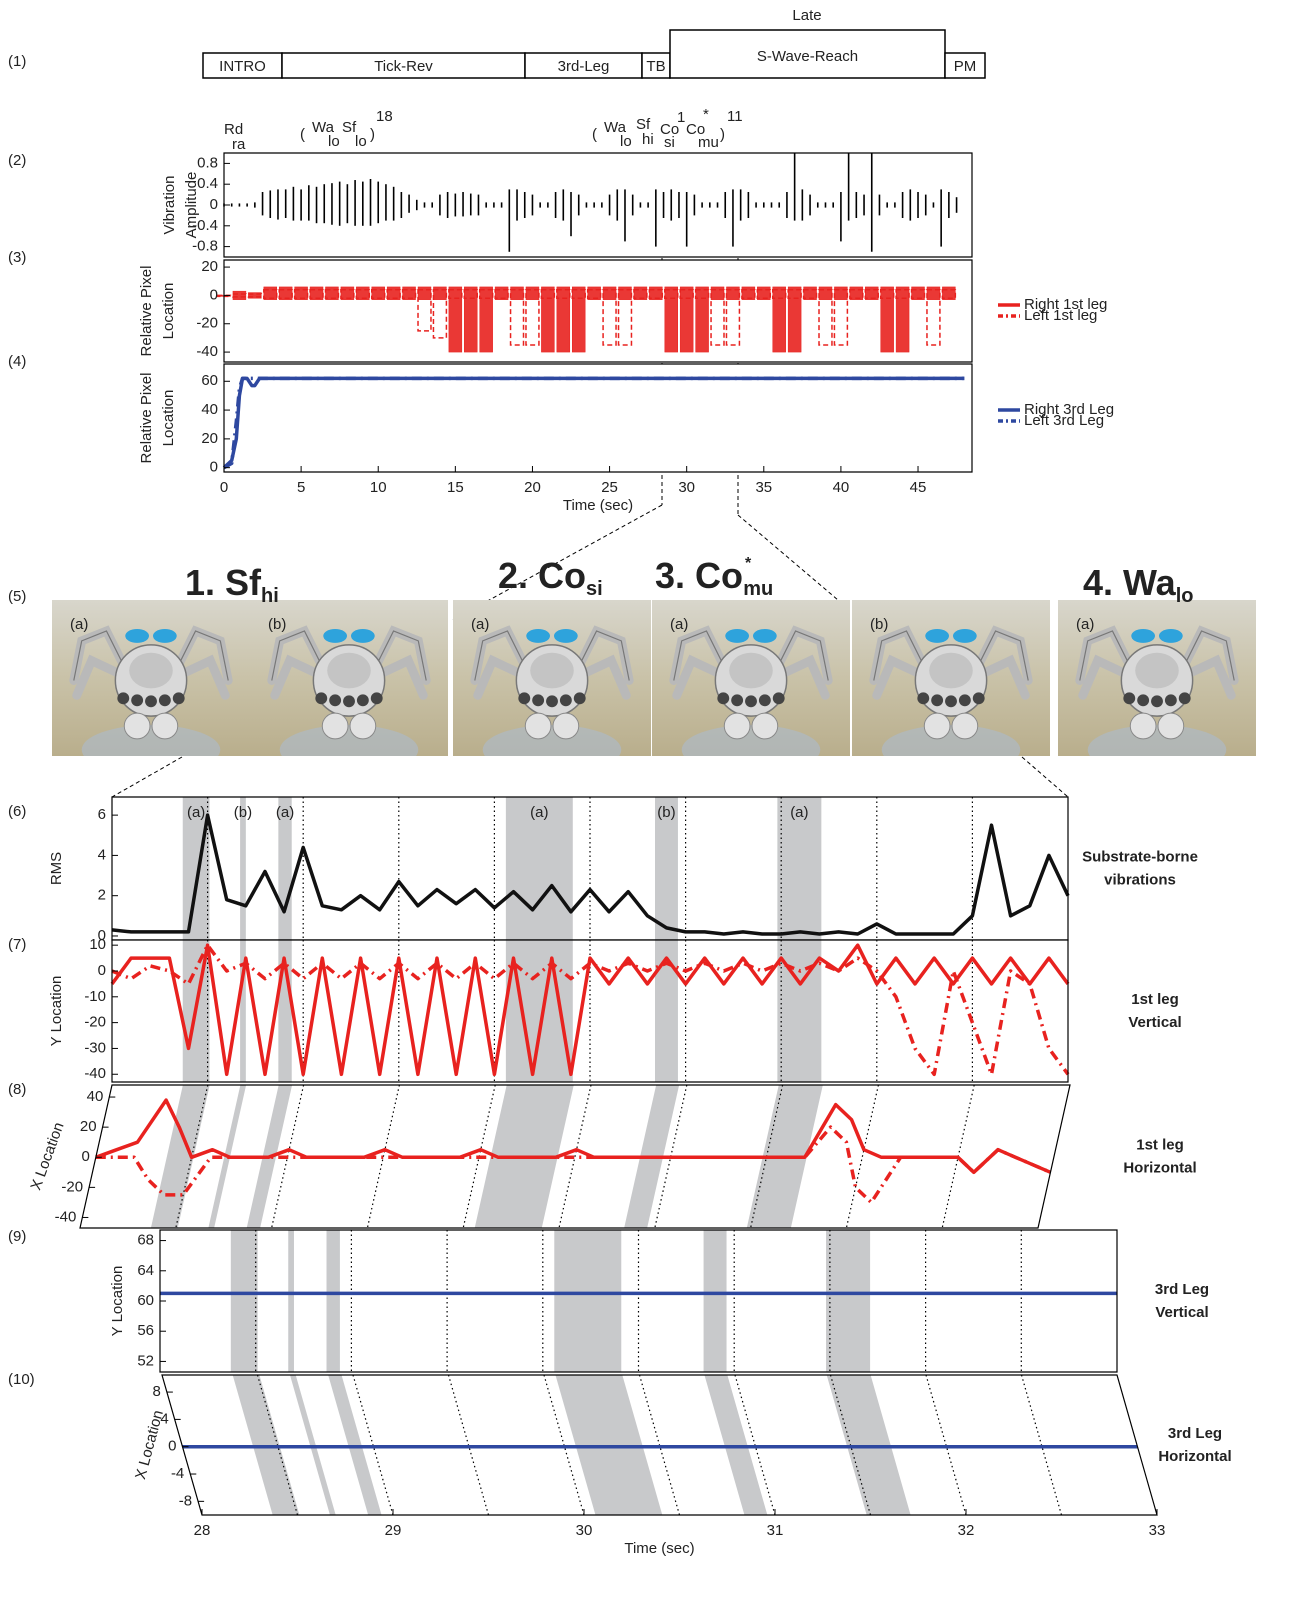  I want to click on y-tick-label: 20, so click(209, 266).